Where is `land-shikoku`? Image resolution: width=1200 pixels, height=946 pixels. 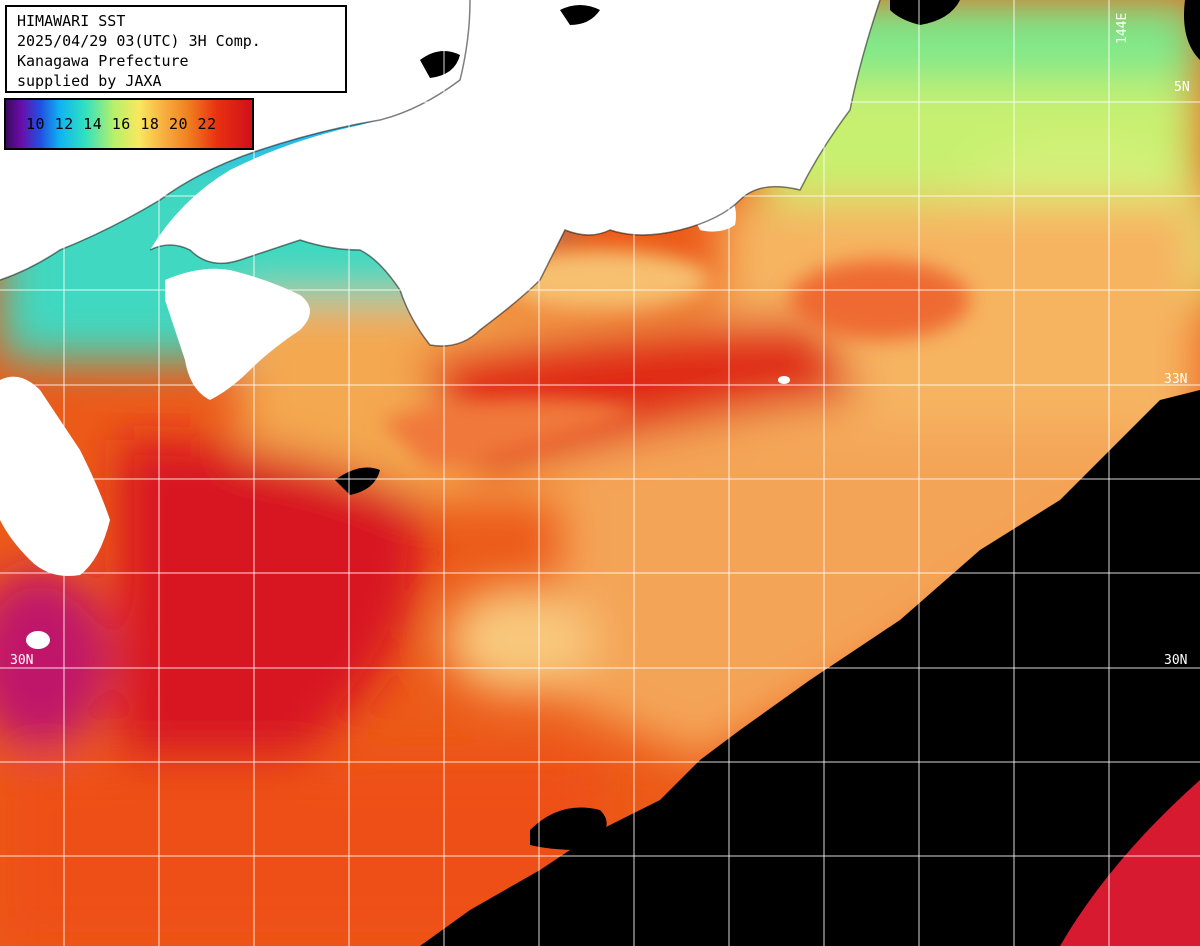
land-shikoku is located at coordinates (237, 334).